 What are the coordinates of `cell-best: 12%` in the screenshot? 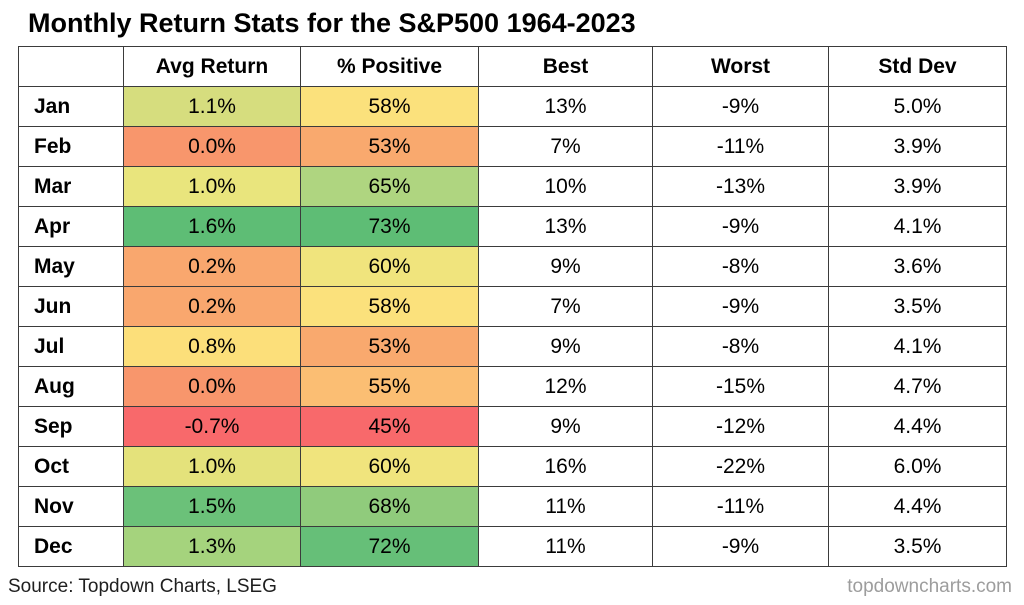 It's located at (565, 386).